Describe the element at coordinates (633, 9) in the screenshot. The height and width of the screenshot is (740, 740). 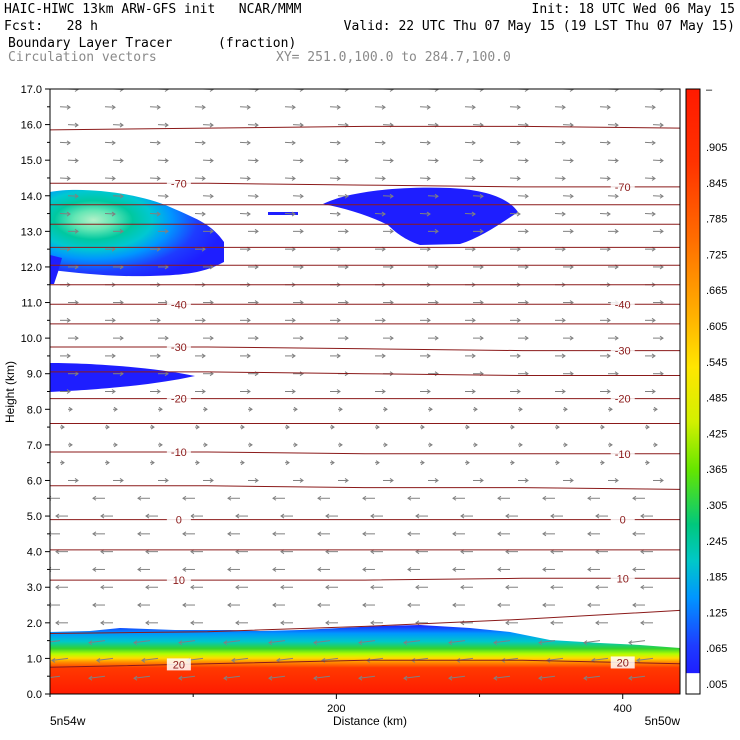
I see `header-init-time: Init: 18 UTC Wed 06 May 15` at that location.